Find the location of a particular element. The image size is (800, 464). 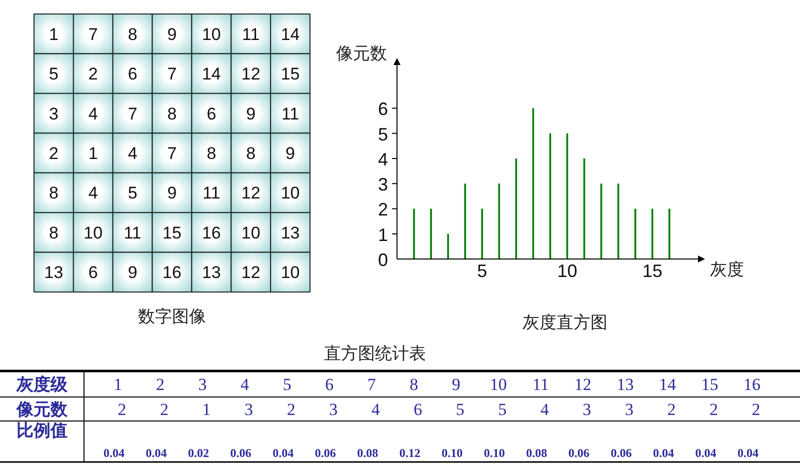

category-label: 11 is located at coordinates (540, 384).